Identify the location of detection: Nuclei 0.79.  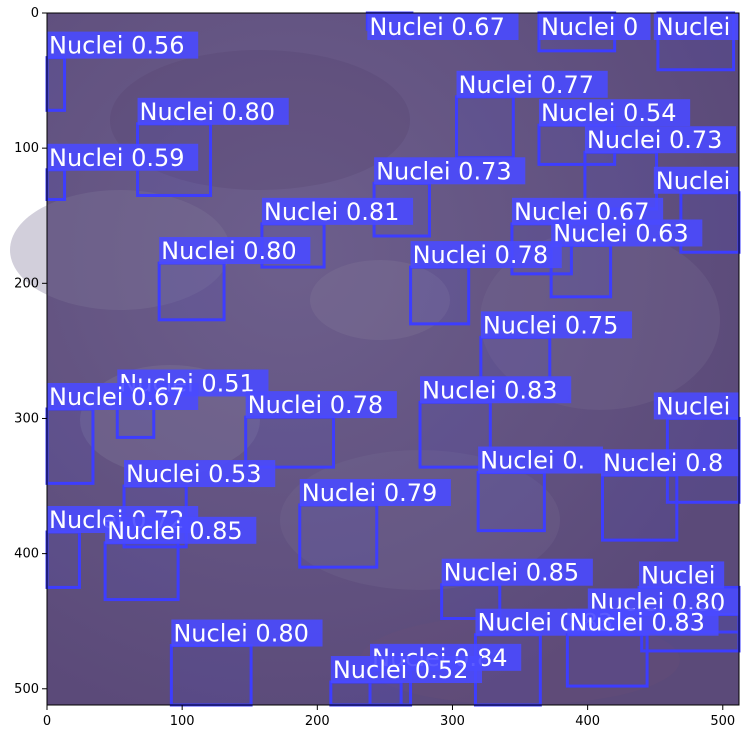
(374, 523).